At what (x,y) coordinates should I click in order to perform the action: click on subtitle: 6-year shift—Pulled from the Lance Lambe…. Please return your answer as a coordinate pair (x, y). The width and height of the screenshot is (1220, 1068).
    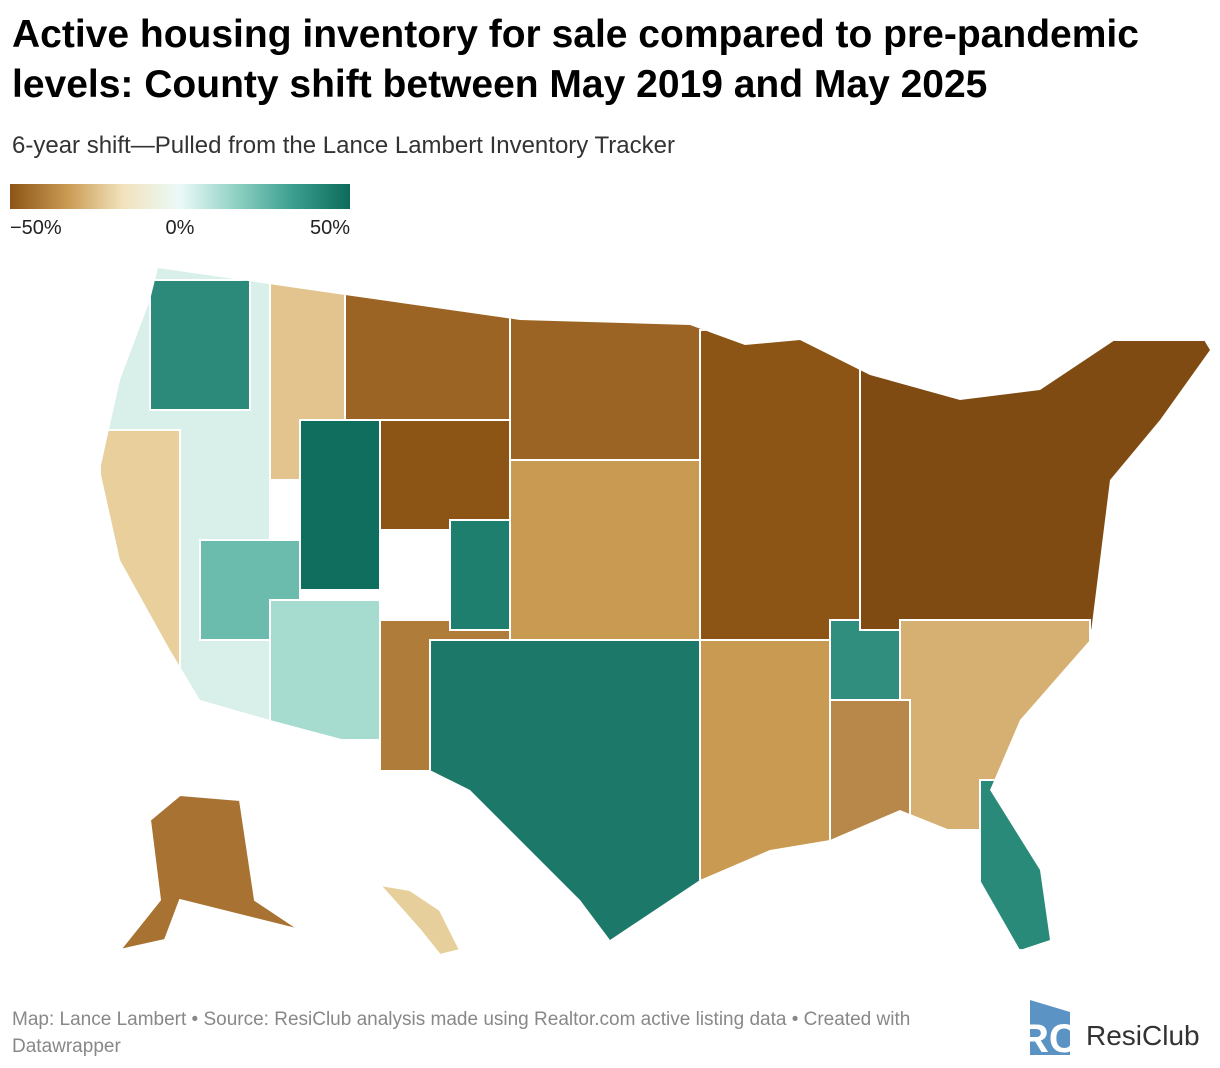
    Looking at the image, I should click on (343, 145).